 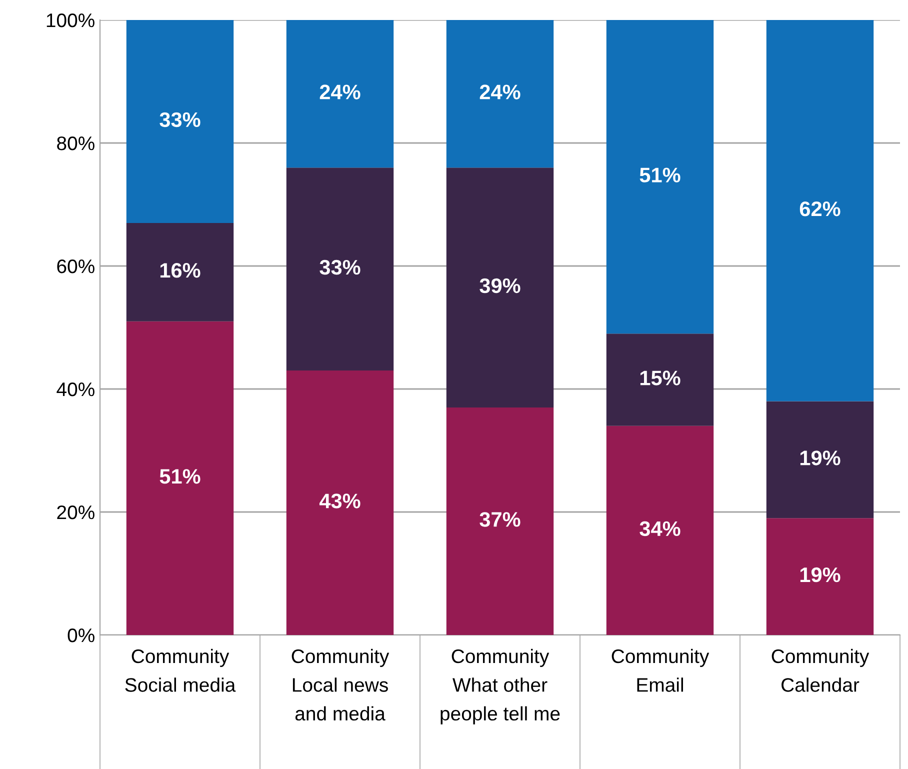 I want to click on x-tick-label: Community Calendar, so click(x=821, y=670).